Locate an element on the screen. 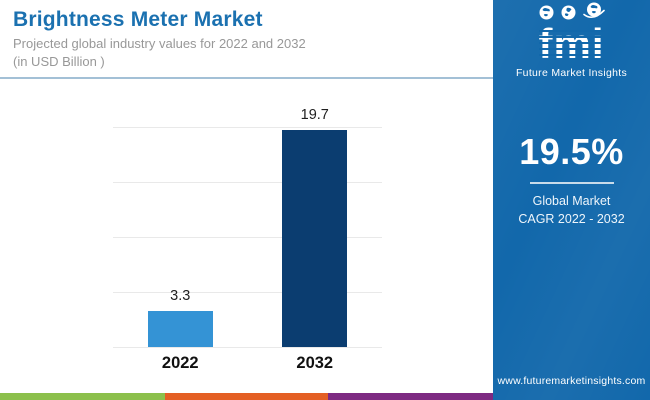 The width and height of the screenshot is (650, 400). cagr-label-line1: Global Market is located at coordinates (571, 201).